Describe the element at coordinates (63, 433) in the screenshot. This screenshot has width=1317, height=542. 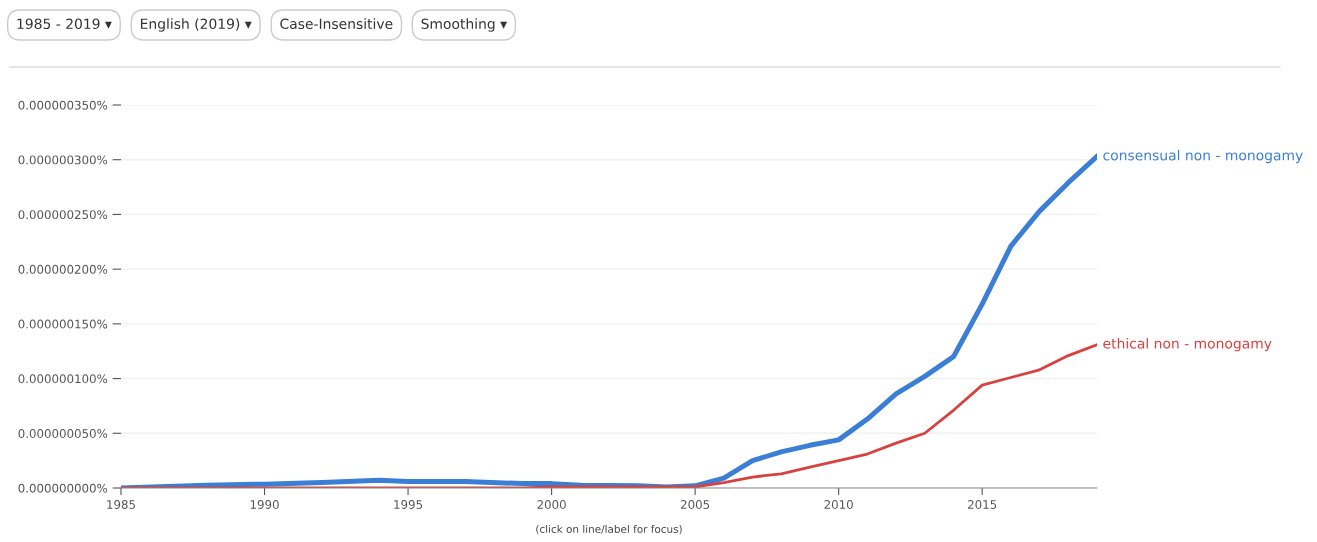
I see `y-tick-label: 0.000000050%` at that location.